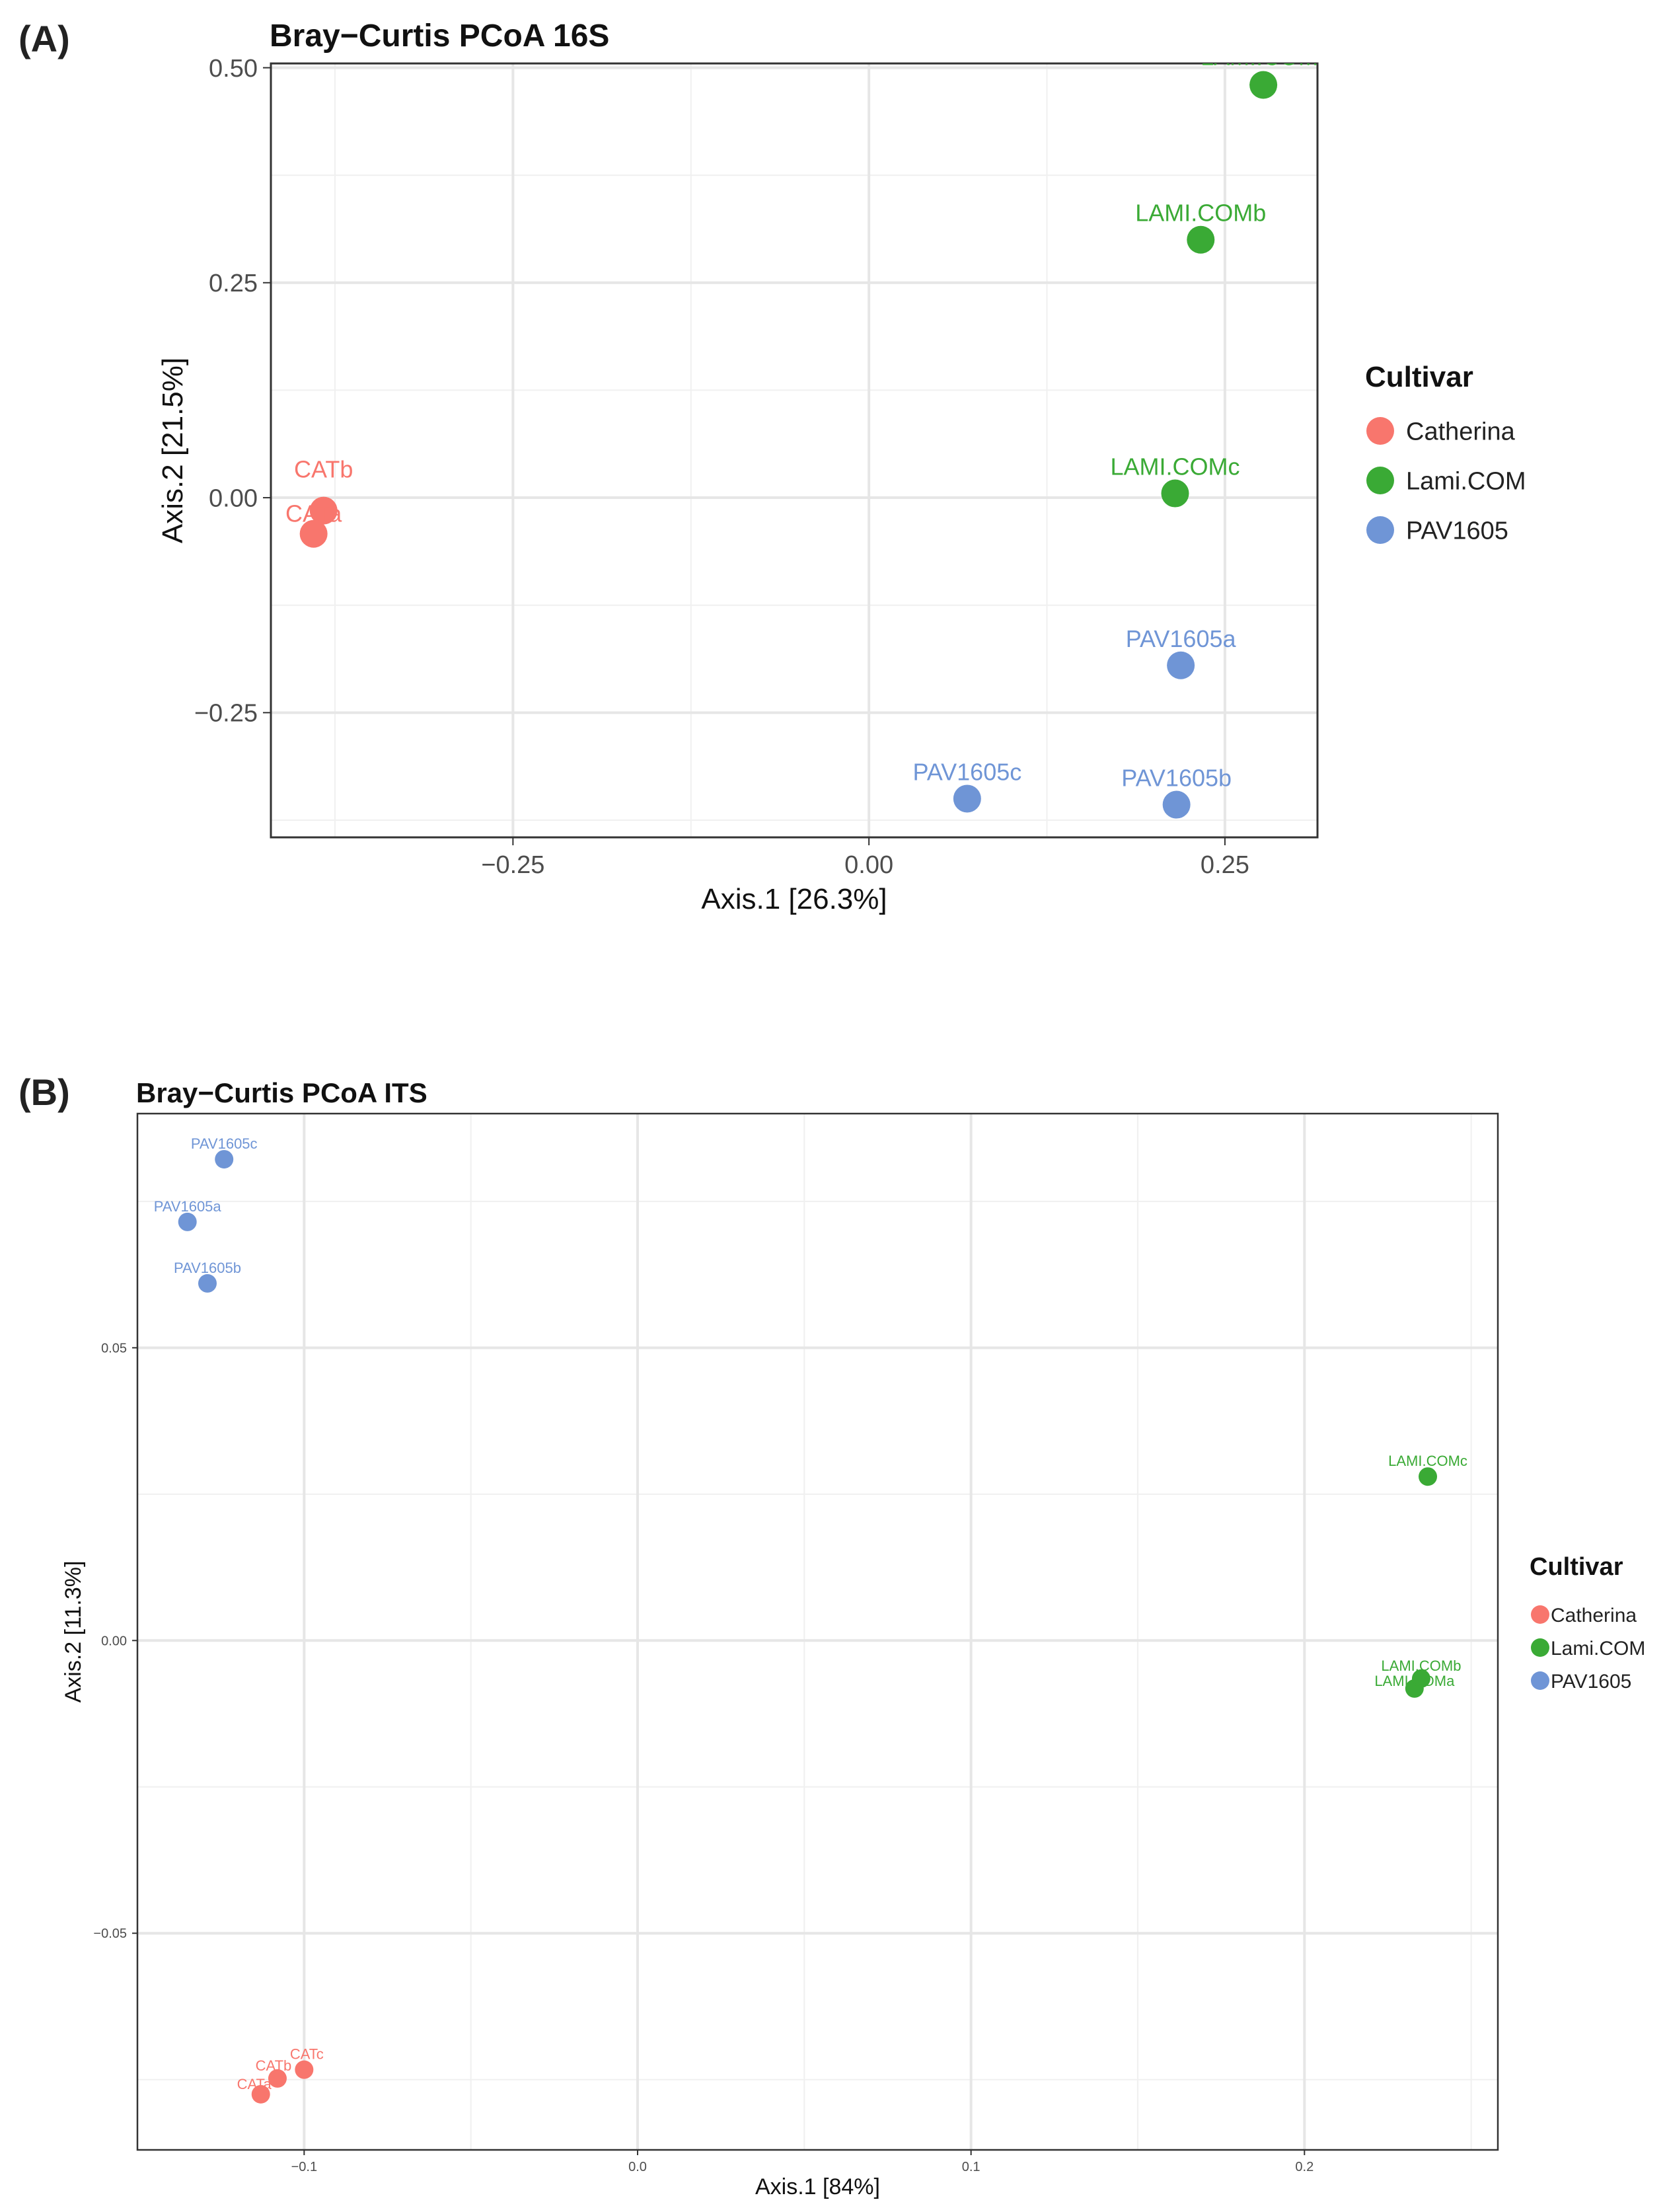 This screenshot has height=2212, width=1667. Describe the element at coordinates (868, 865) in the screenshot. I see `x-tick-label: 0.00` at that location.